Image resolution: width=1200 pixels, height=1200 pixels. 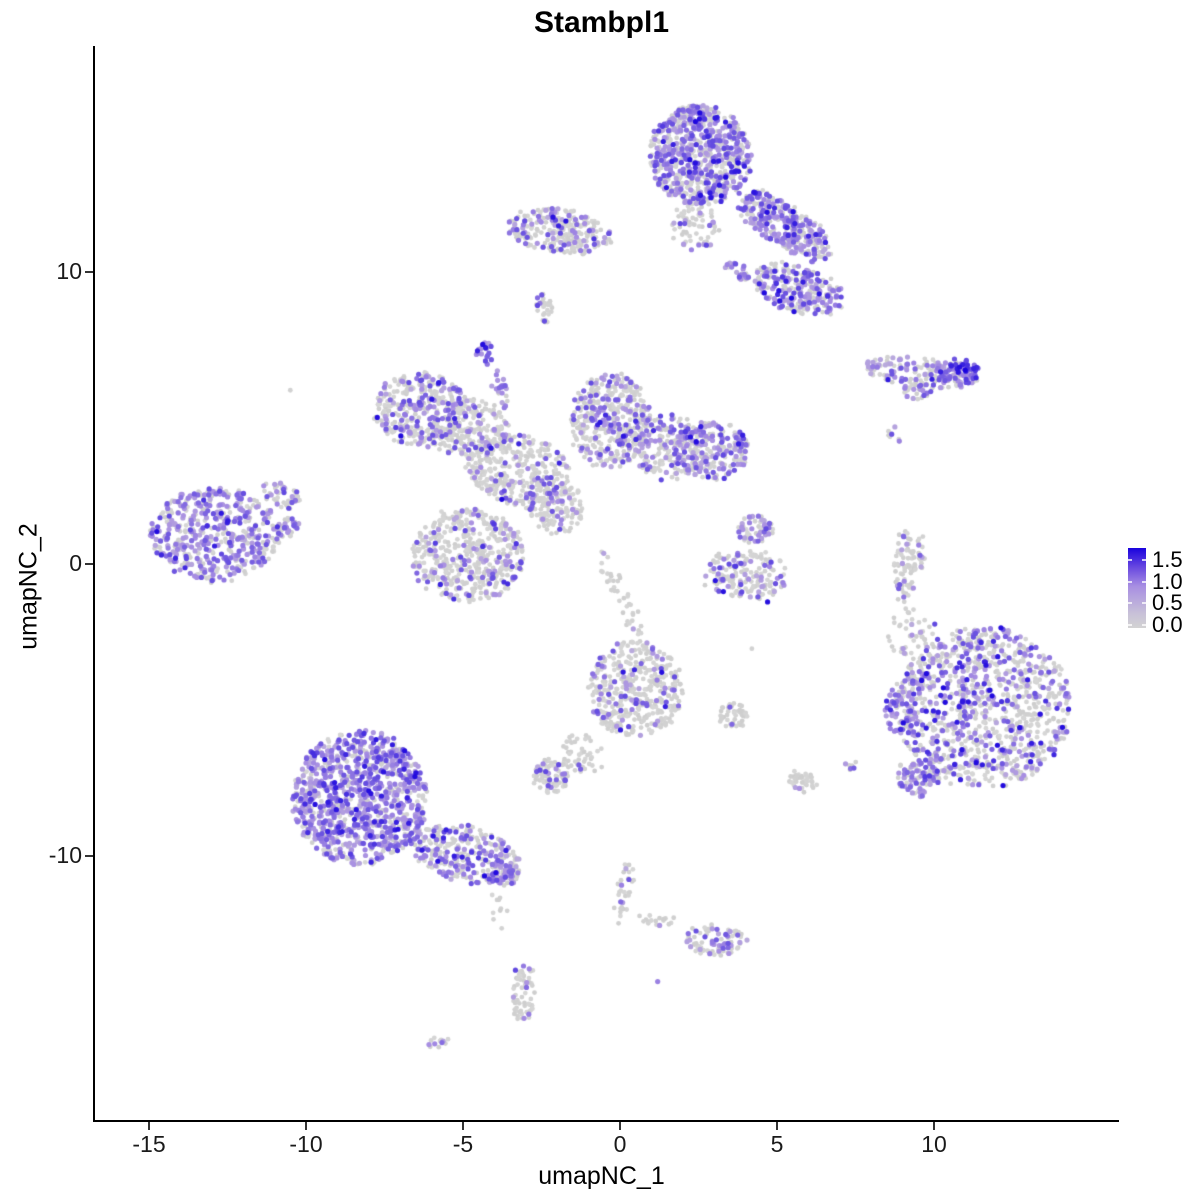 I want to click on x-tick-label: 0, so click(x=620, y=1144).